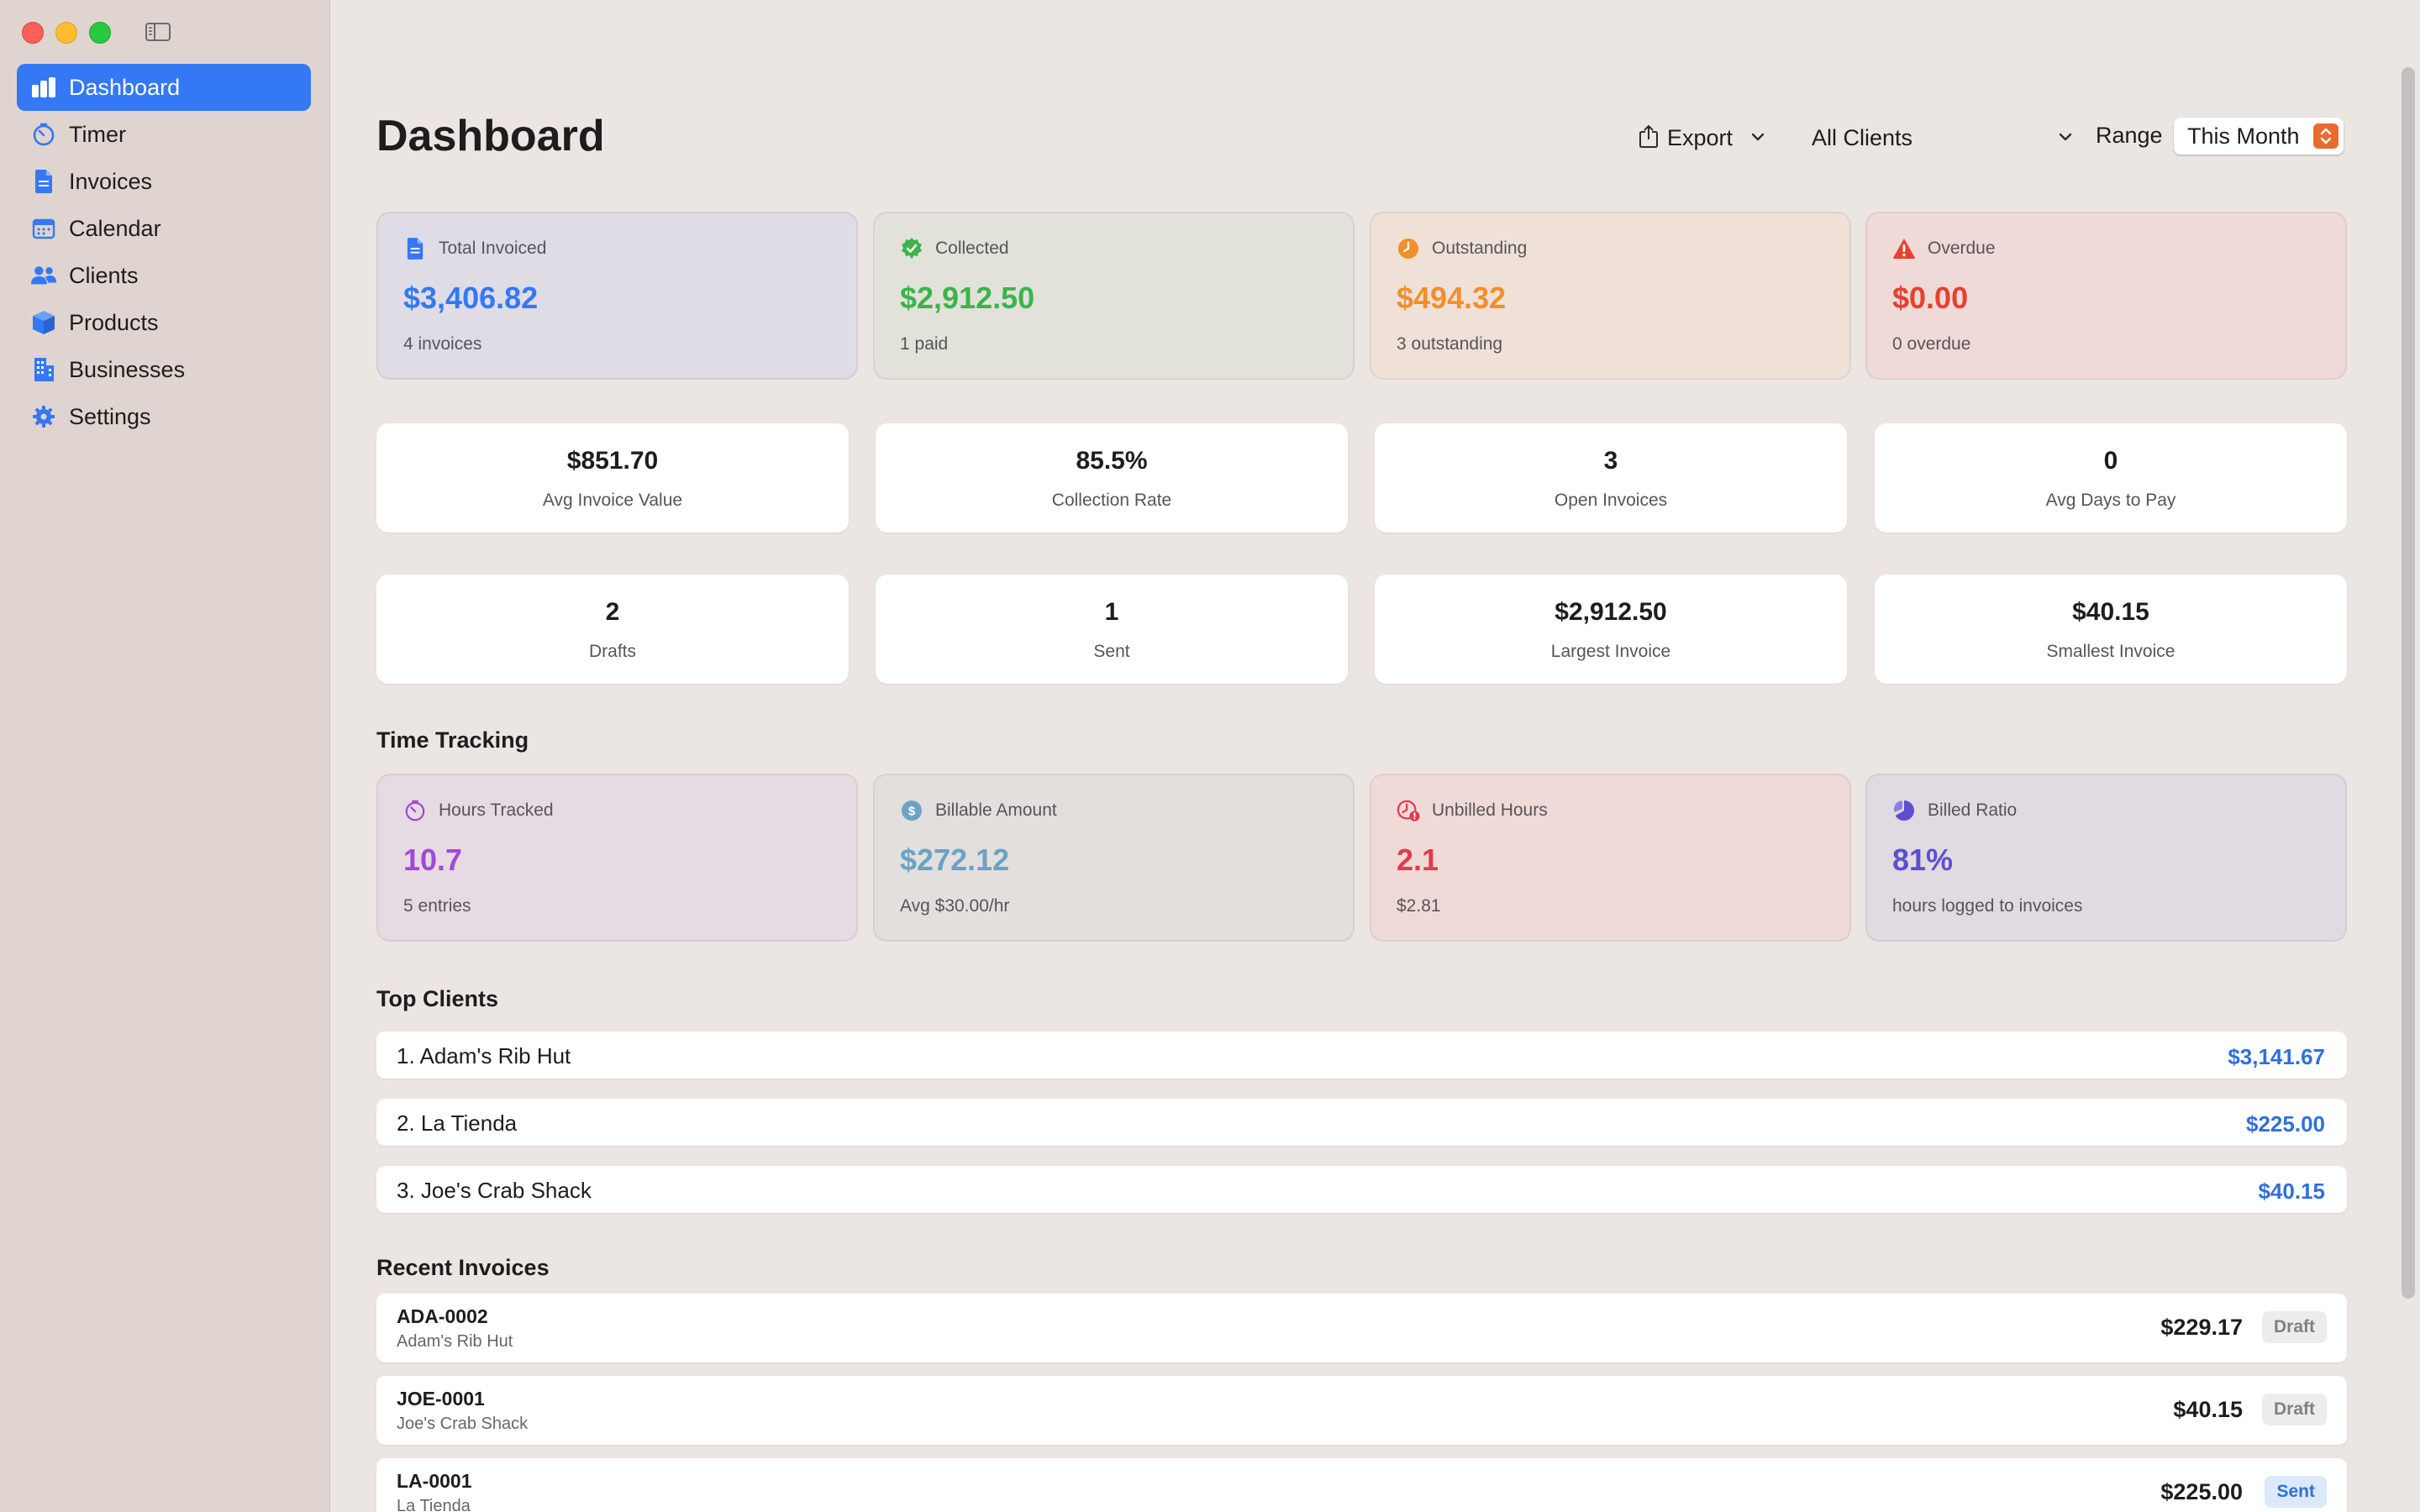 This screenshot has height=1512, width=2420. I want to click on range-select: This Month, so click(2259, 136).